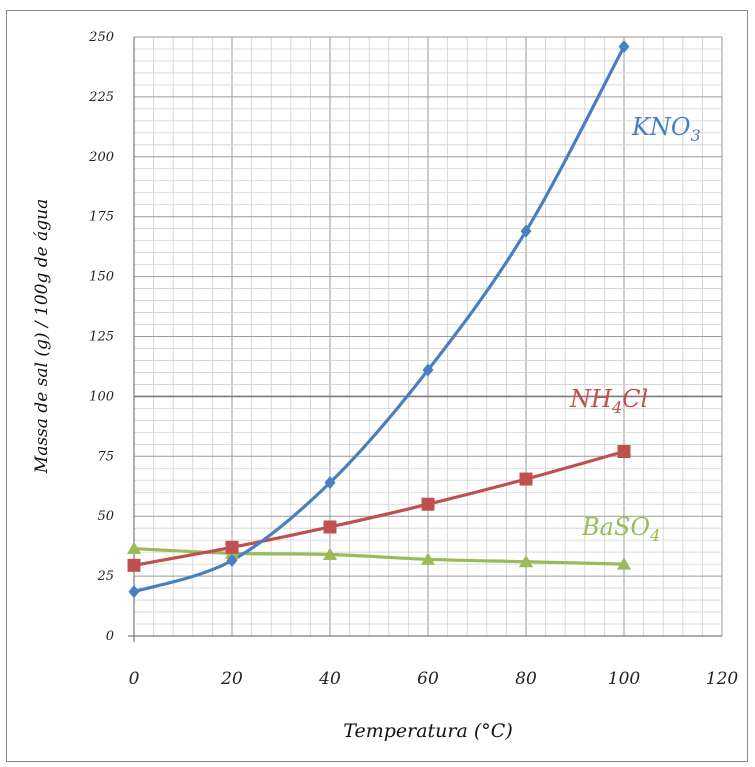  I want to click on y-tick-label: 225, so click(101, 97).